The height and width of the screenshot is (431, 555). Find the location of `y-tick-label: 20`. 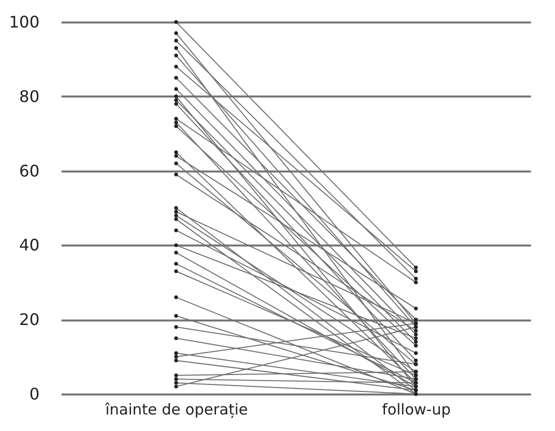

y-tick-label: 20 is located at coordinates (29, 320).